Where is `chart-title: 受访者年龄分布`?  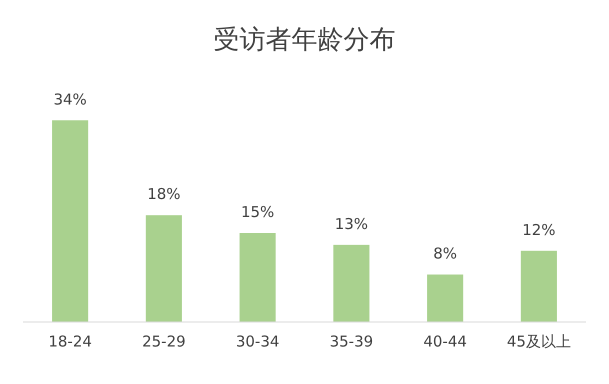
chart-title: 受访者年龄分布 is located at coordinates (305, 40).